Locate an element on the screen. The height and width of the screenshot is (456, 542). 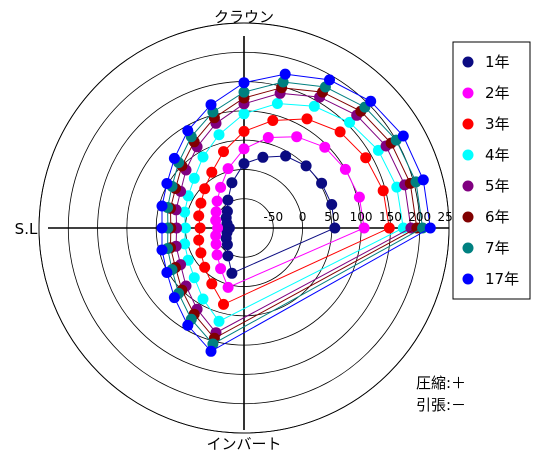
radial-tick-label: 100 is located at coordinates (361, 217).